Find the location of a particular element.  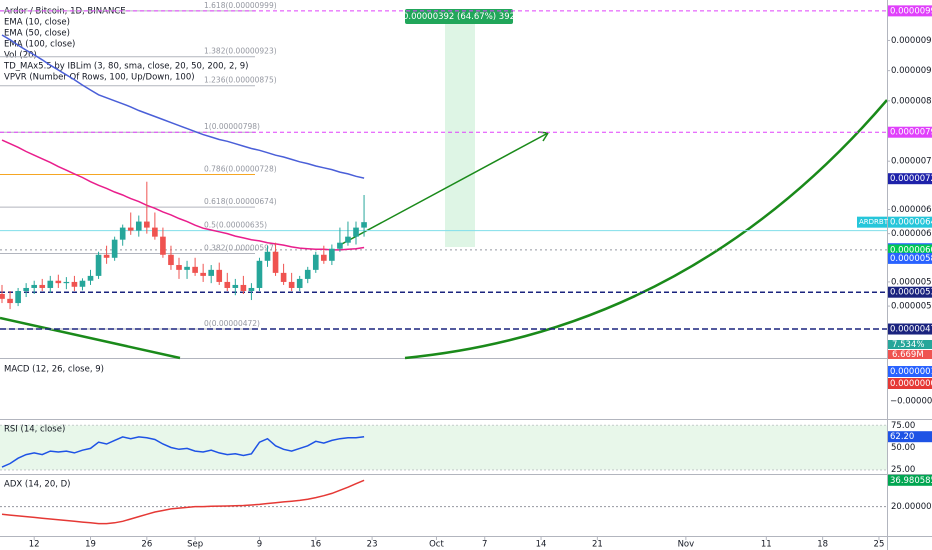

y-tick-label: 0.00000950 is located at coordinates (911, 41).